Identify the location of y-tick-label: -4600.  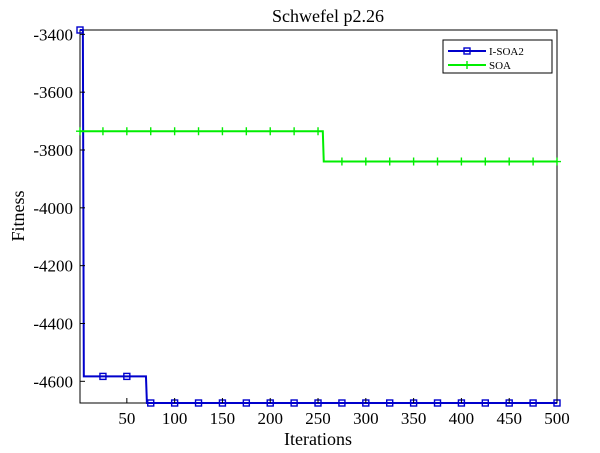
(53, 381).